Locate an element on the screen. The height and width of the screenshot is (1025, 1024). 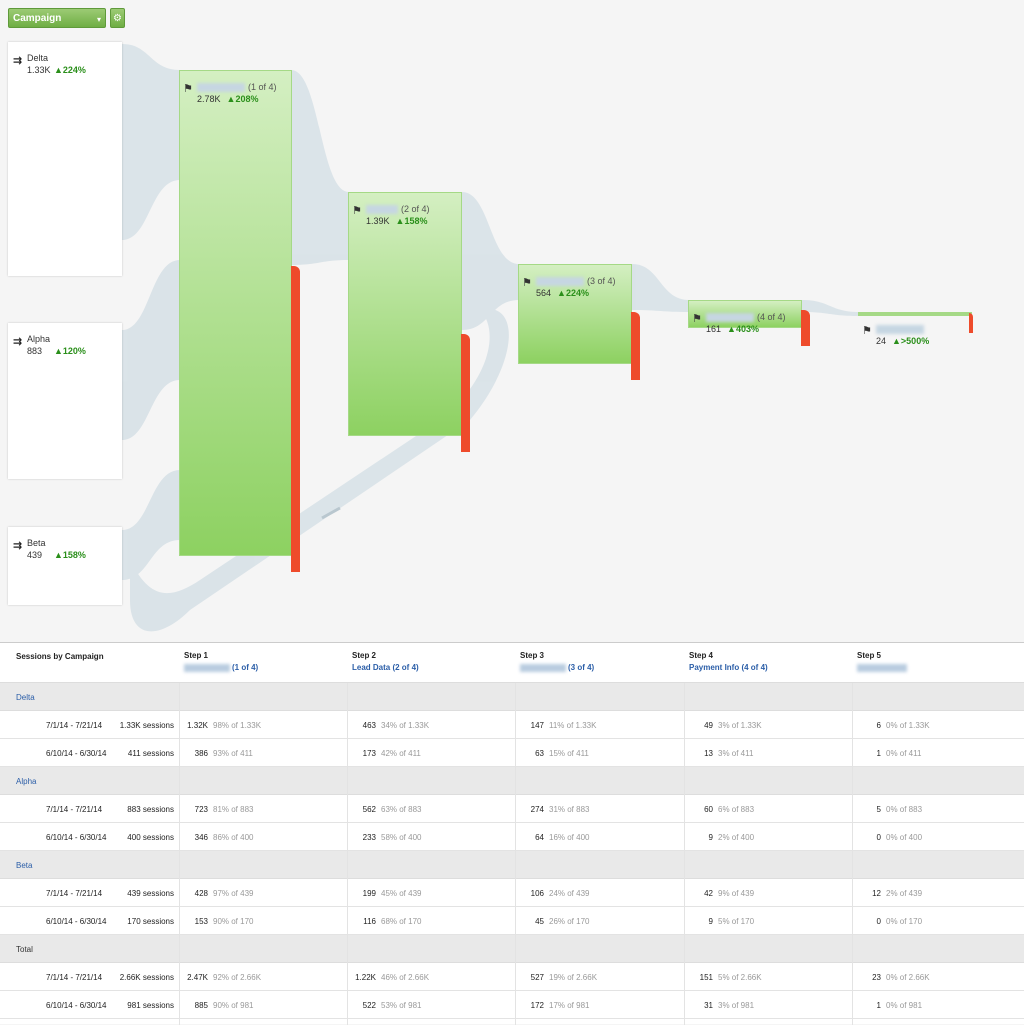
settings-button: ⚙ is located at coordinates (117, 18).